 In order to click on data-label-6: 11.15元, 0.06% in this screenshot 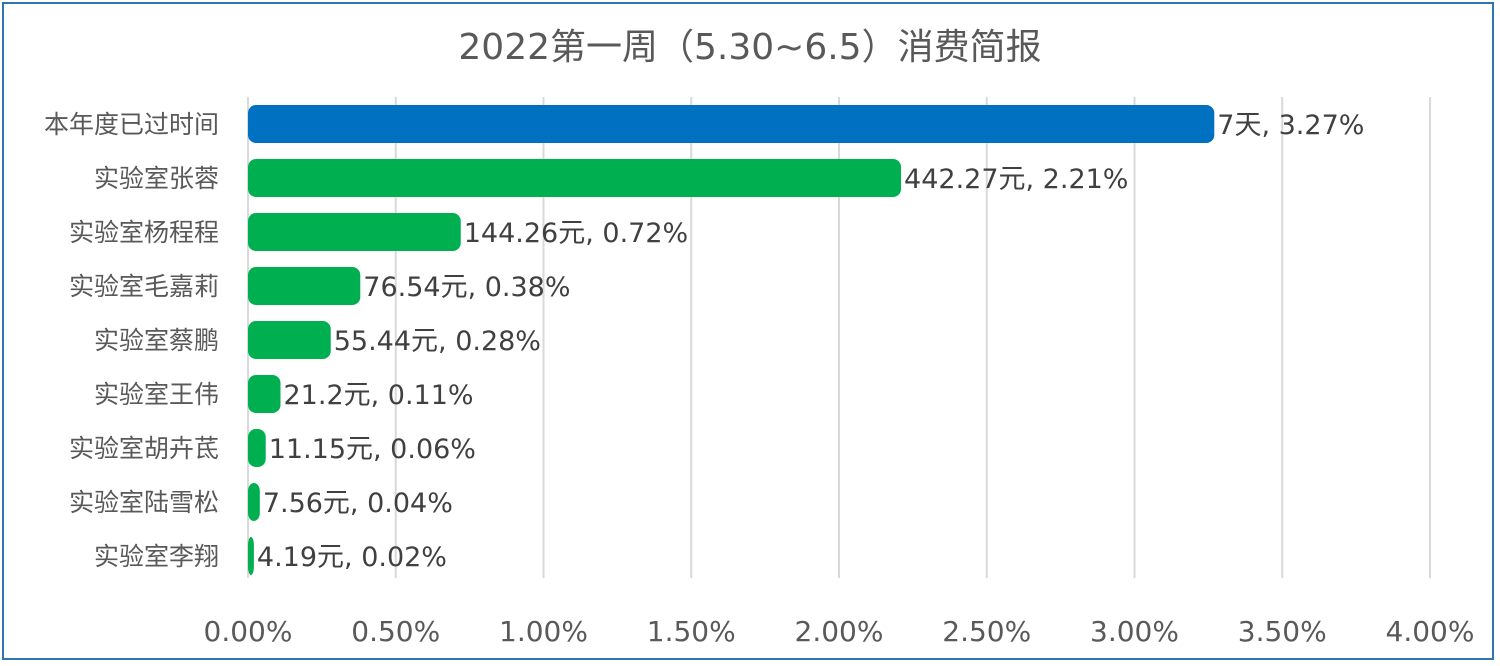, I will do `click(372, 449)`.